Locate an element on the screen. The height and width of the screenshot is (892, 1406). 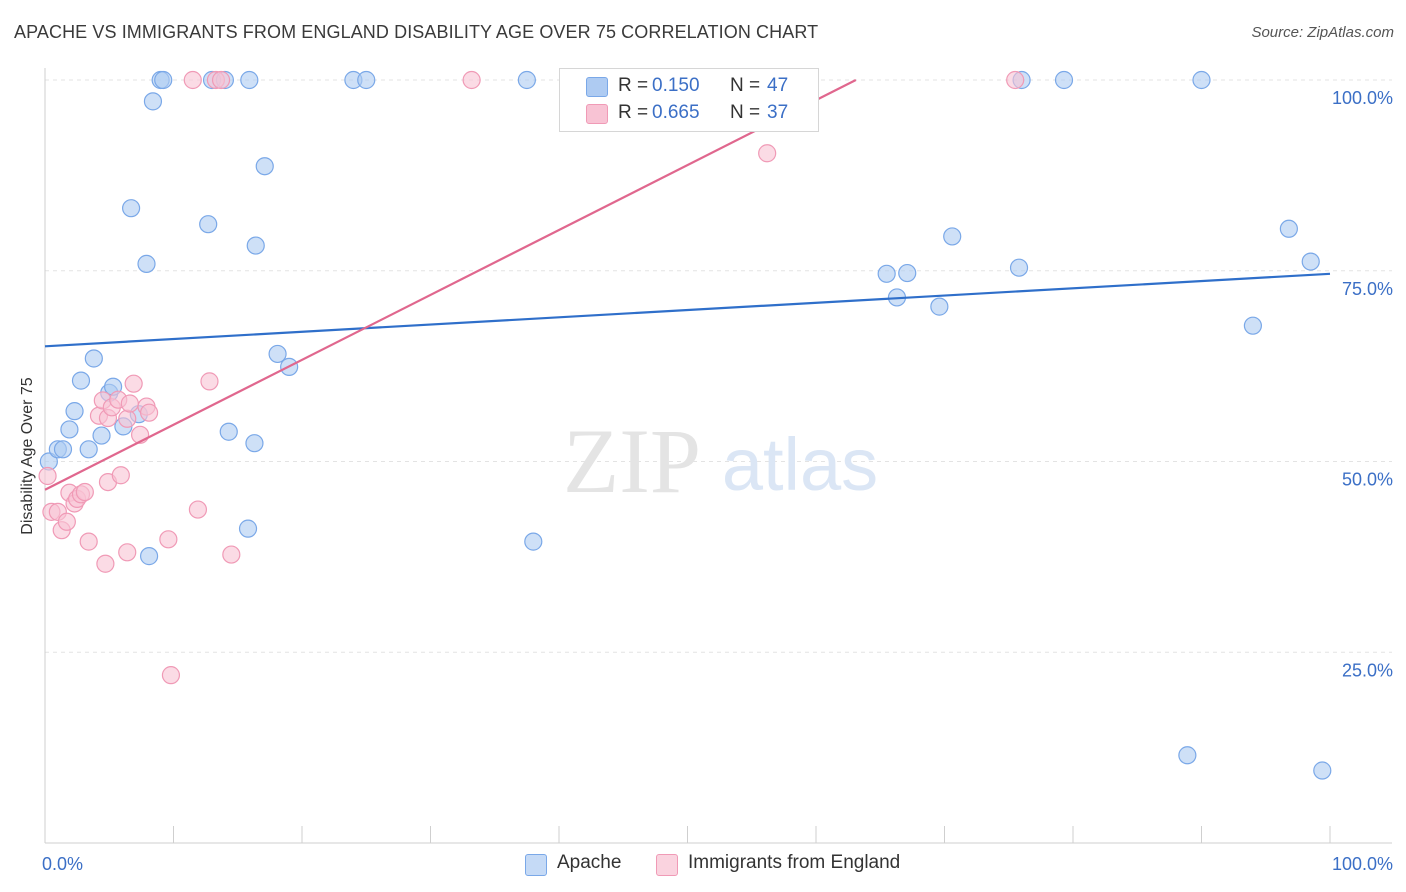
legend-n-value: 47 is located at coordinates (778, 85).